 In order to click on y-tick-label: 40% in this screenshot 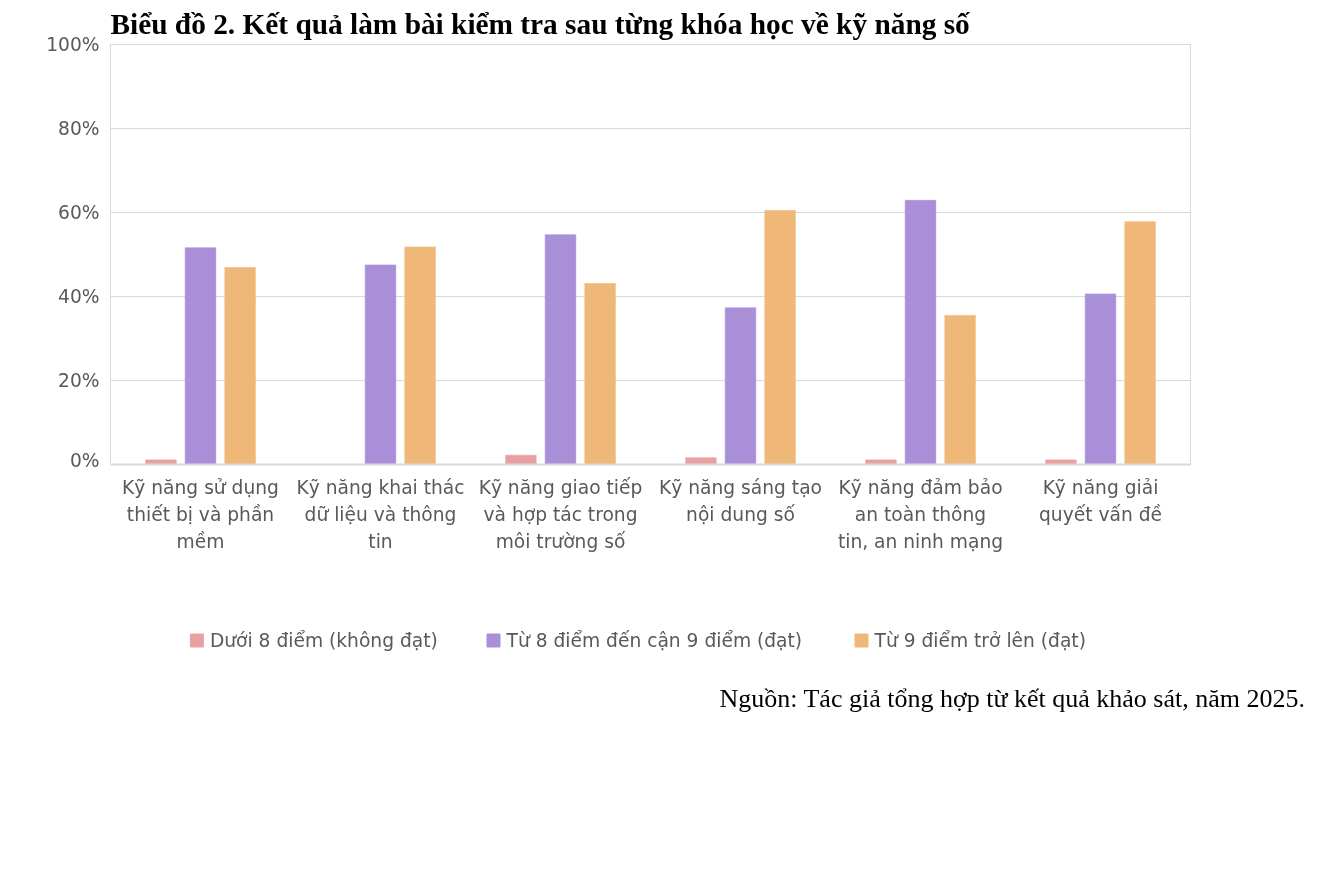, I will do `click(79, 296)`.